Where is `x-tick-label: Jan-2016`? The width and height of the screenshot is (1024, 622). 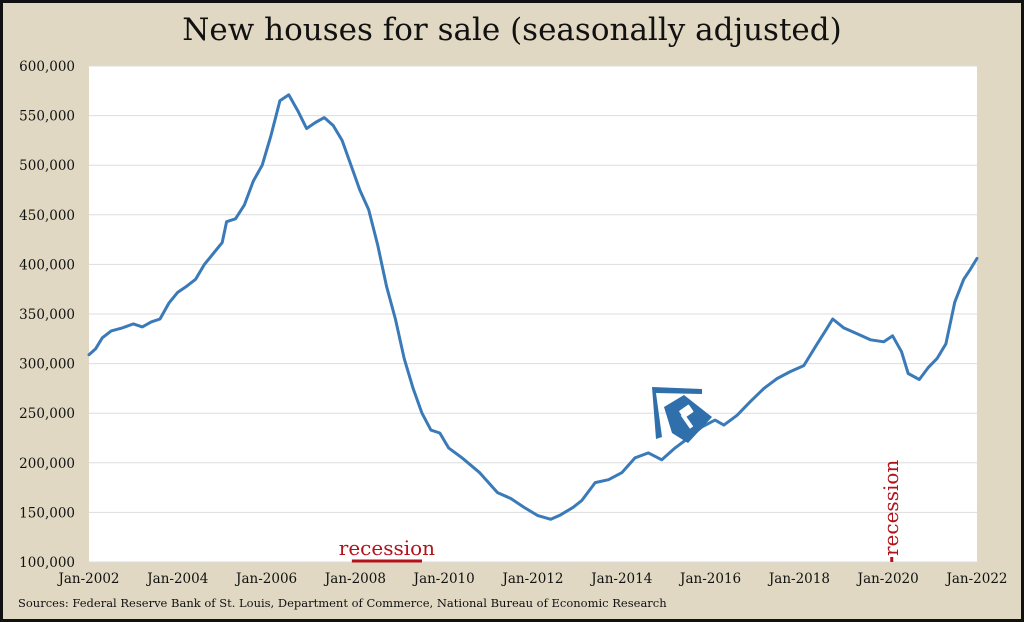
x-tick-label: Jan-2016 is located at coordinates (709, 579).